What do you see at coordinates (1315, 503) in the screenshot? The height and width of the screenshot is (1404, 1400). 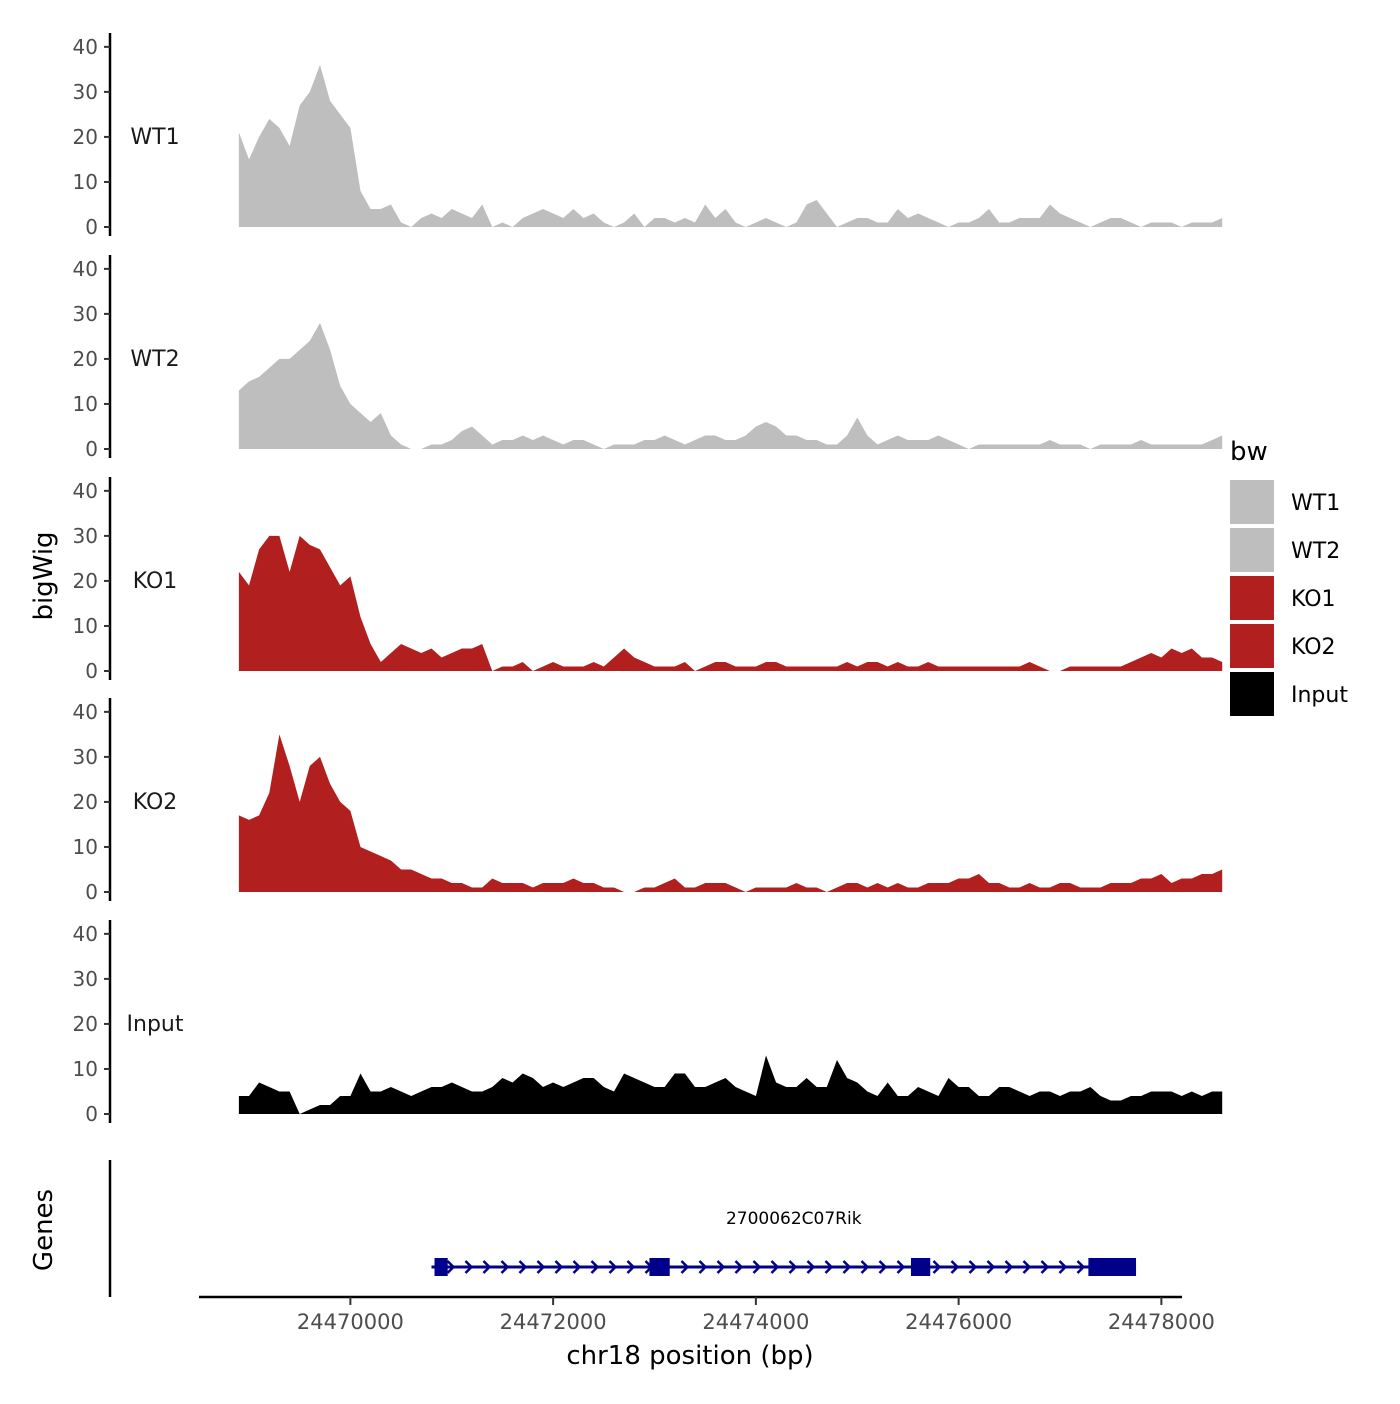 I see `legend-label-wt1: WT1` at bounding box center [1315, 503].